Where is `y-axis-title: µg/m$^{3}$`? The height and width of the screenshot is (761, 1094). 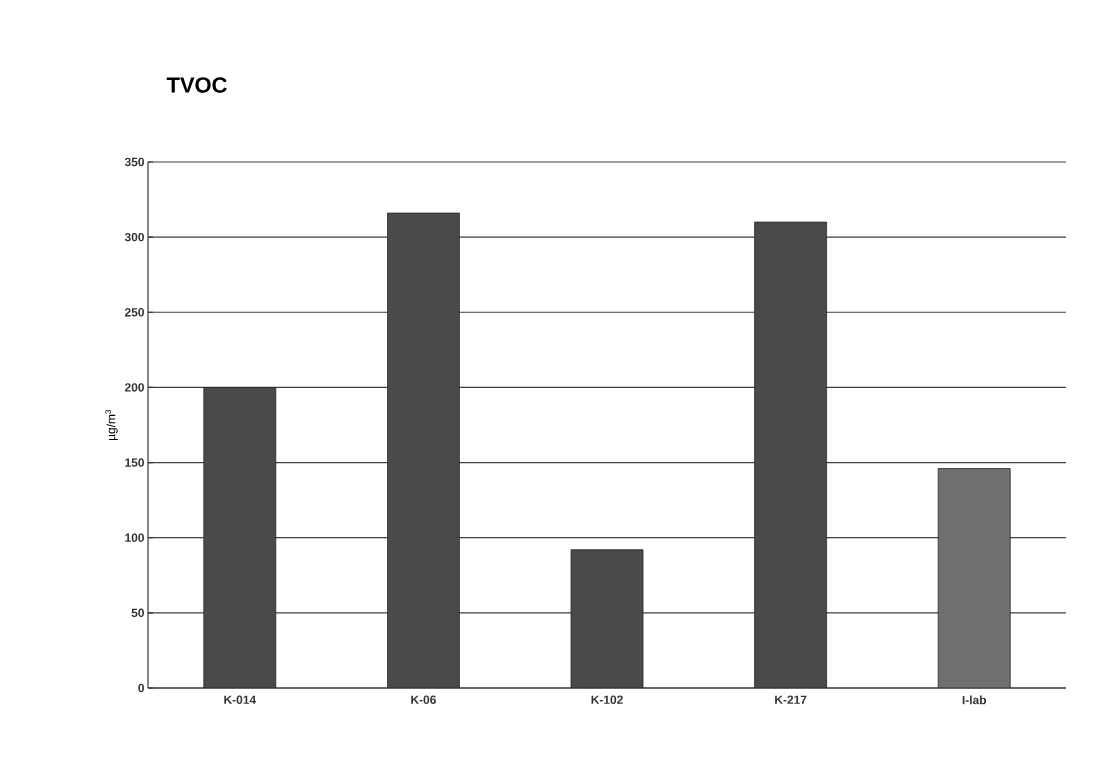
y-axis-title: µg/m$^{3}$ is located at coordinates (111, 425).